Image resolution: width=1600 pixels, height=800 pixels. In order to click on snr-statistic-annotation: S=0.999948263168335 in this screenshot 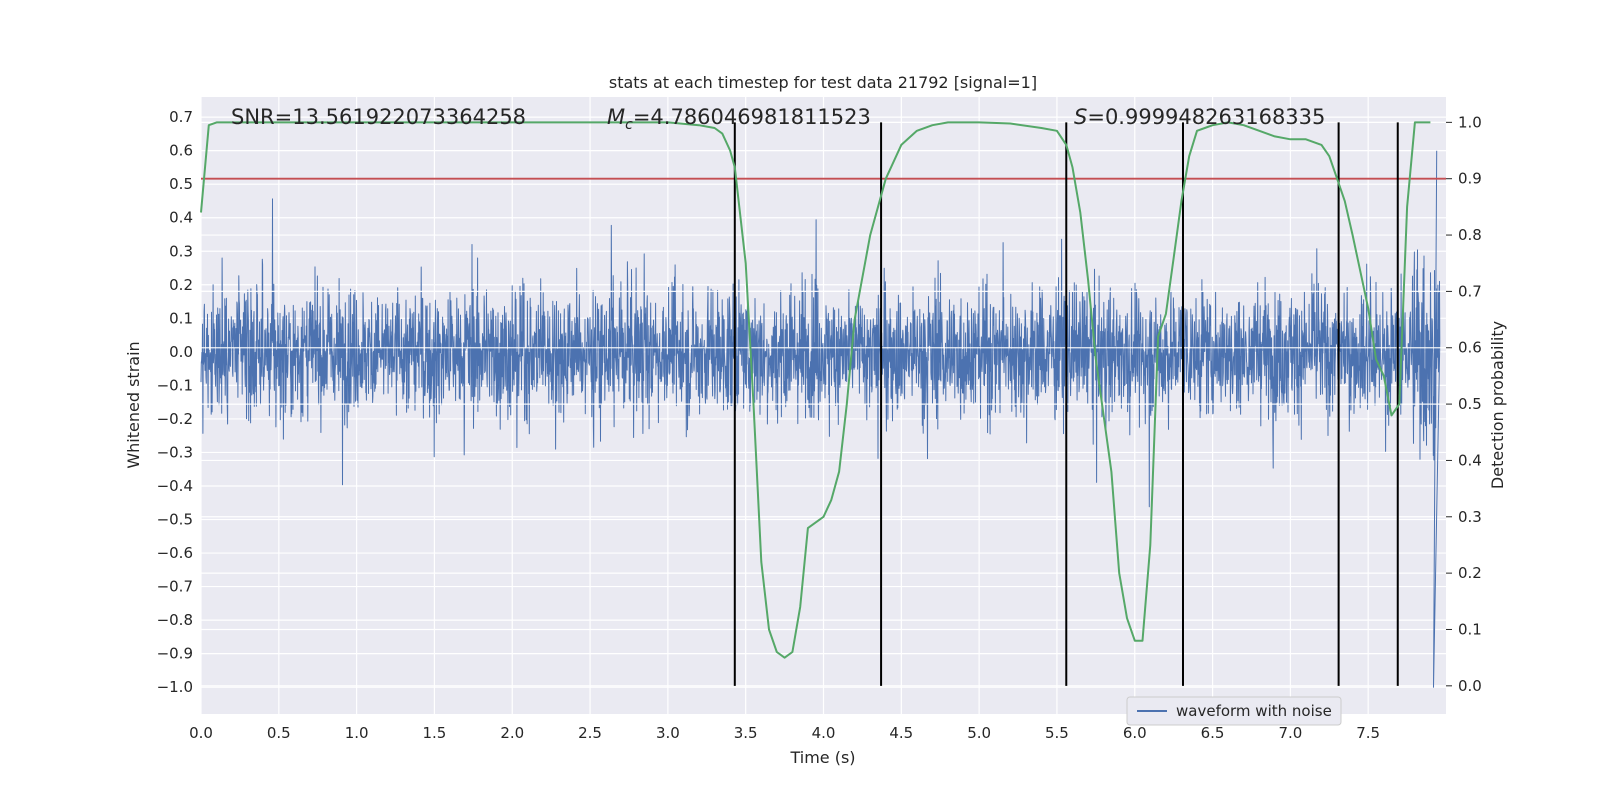, I will do `click(1199, 117)`.